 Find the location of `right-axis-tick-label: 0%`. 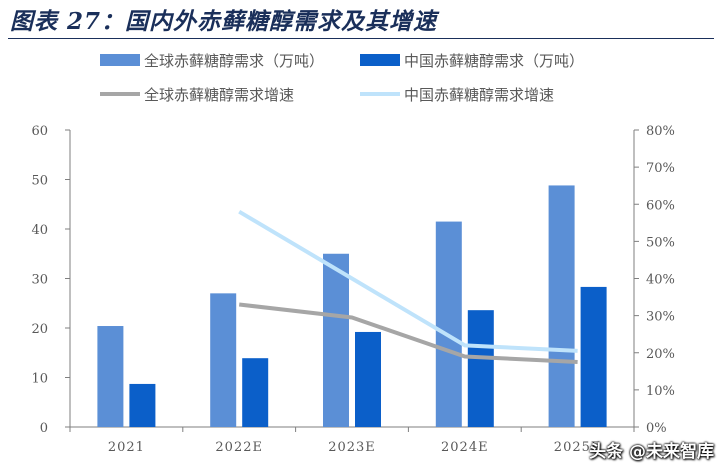

right-axis-tick-label: 0% is located at coordinates (656, 428).